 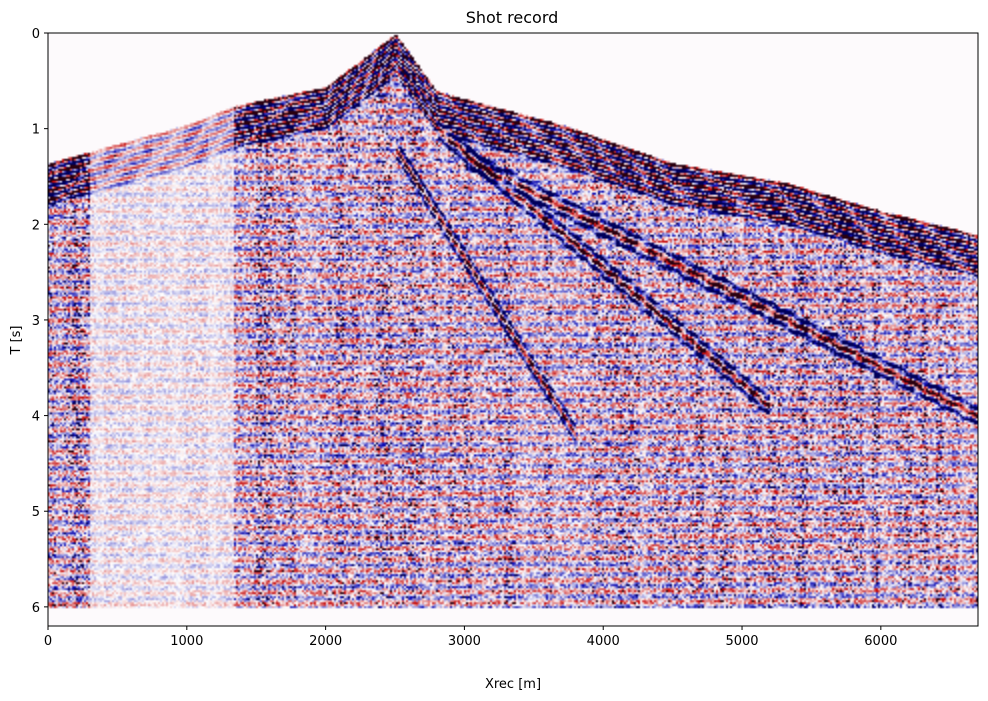 I want to click on y-tick-label: 4, so click(x=36, y=417).